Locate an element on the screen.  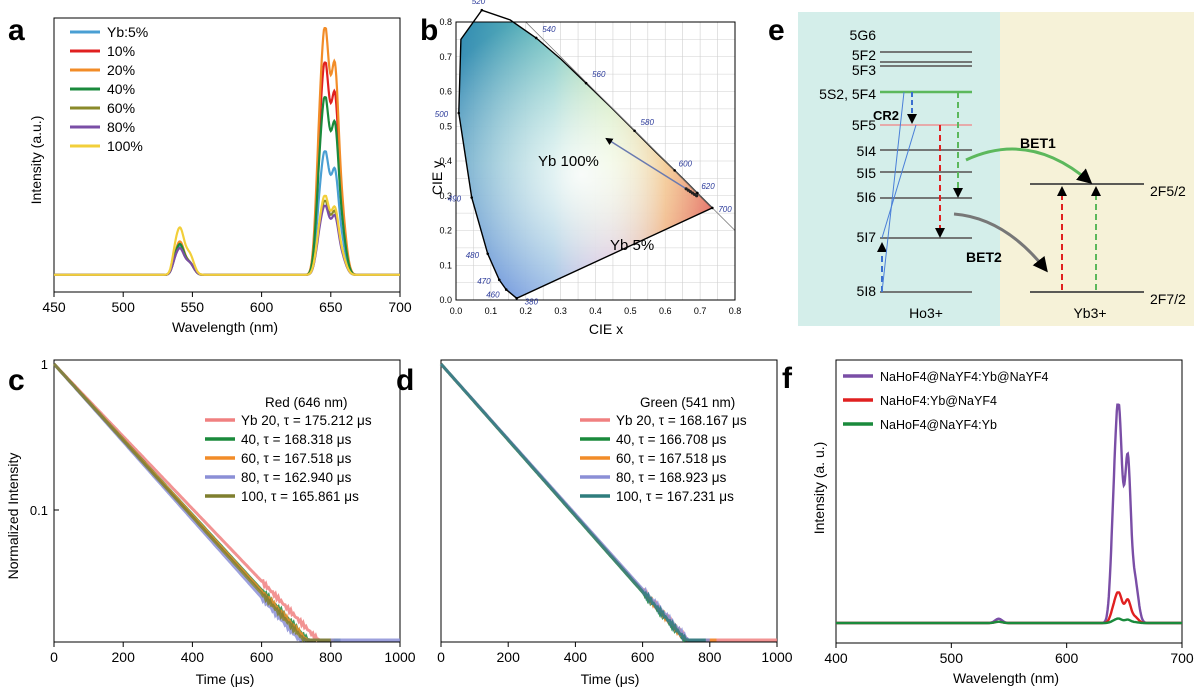
y-tick-label: 0.5 is located at coordinates (445, 126).